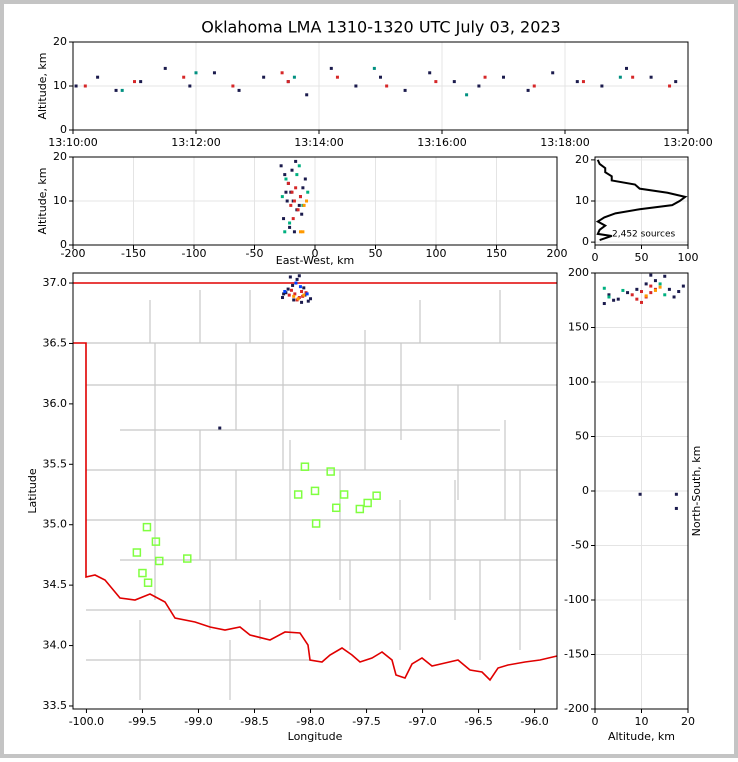 The image size is (738, 762). I want to click on x-tick-label: 13:10:00, so click(72, 142).